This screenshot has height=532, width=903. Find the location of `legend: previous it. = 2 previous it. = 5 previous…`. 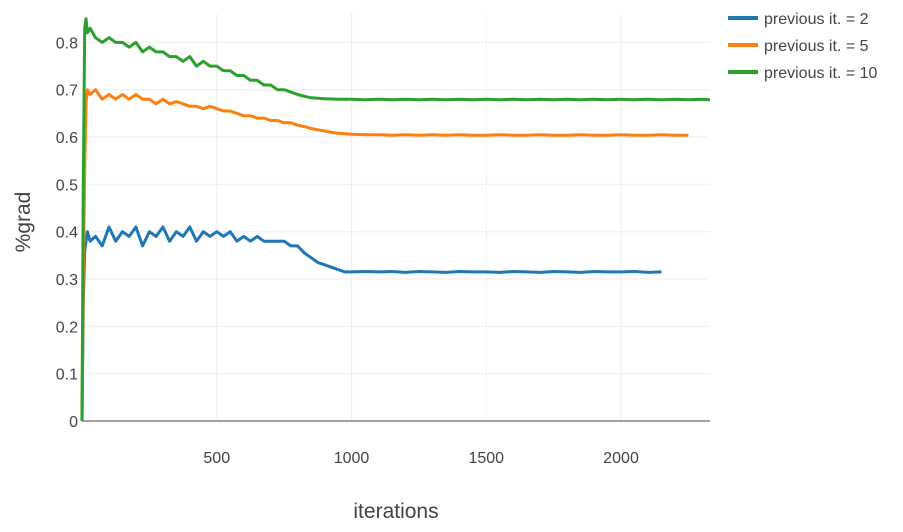

legend: previous it. = 2 previous it. = 5 previous… is located at coordinates (803, 46).